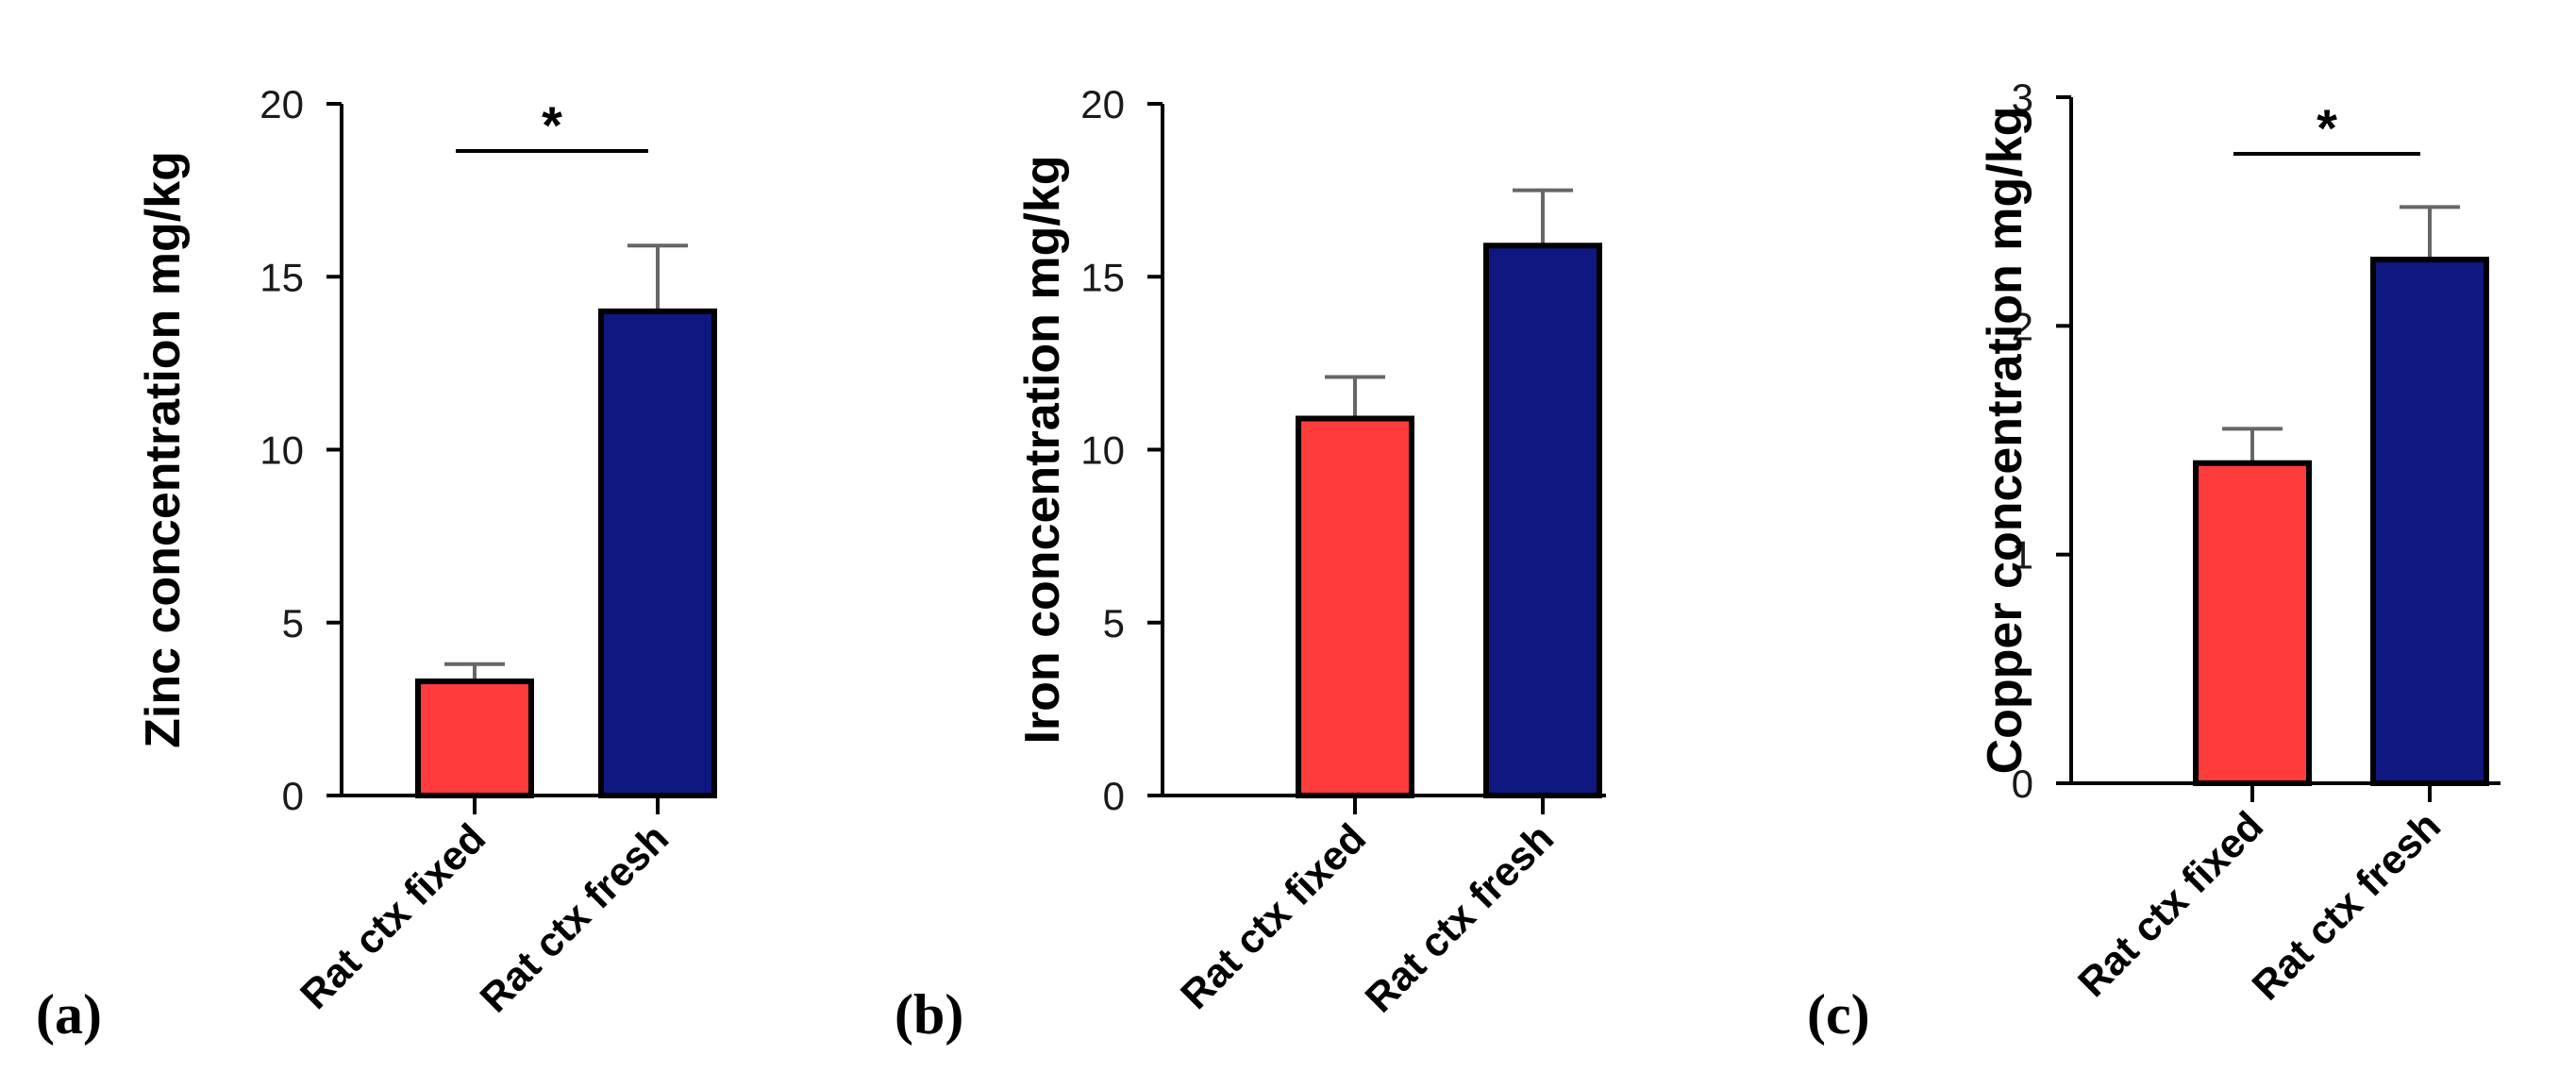 The width and height of the screenshot is (2576, 1089). Describe the element at coordinates (929, 1014) in the screenshot. I see `panel-label: (b)` at that location.